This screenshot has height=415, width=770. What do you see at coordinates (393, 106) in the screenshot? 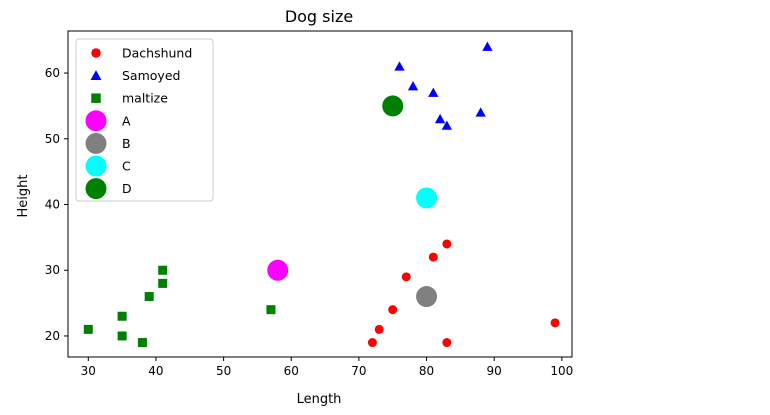
I see `data-point-d` at bounding box center [393, 106].